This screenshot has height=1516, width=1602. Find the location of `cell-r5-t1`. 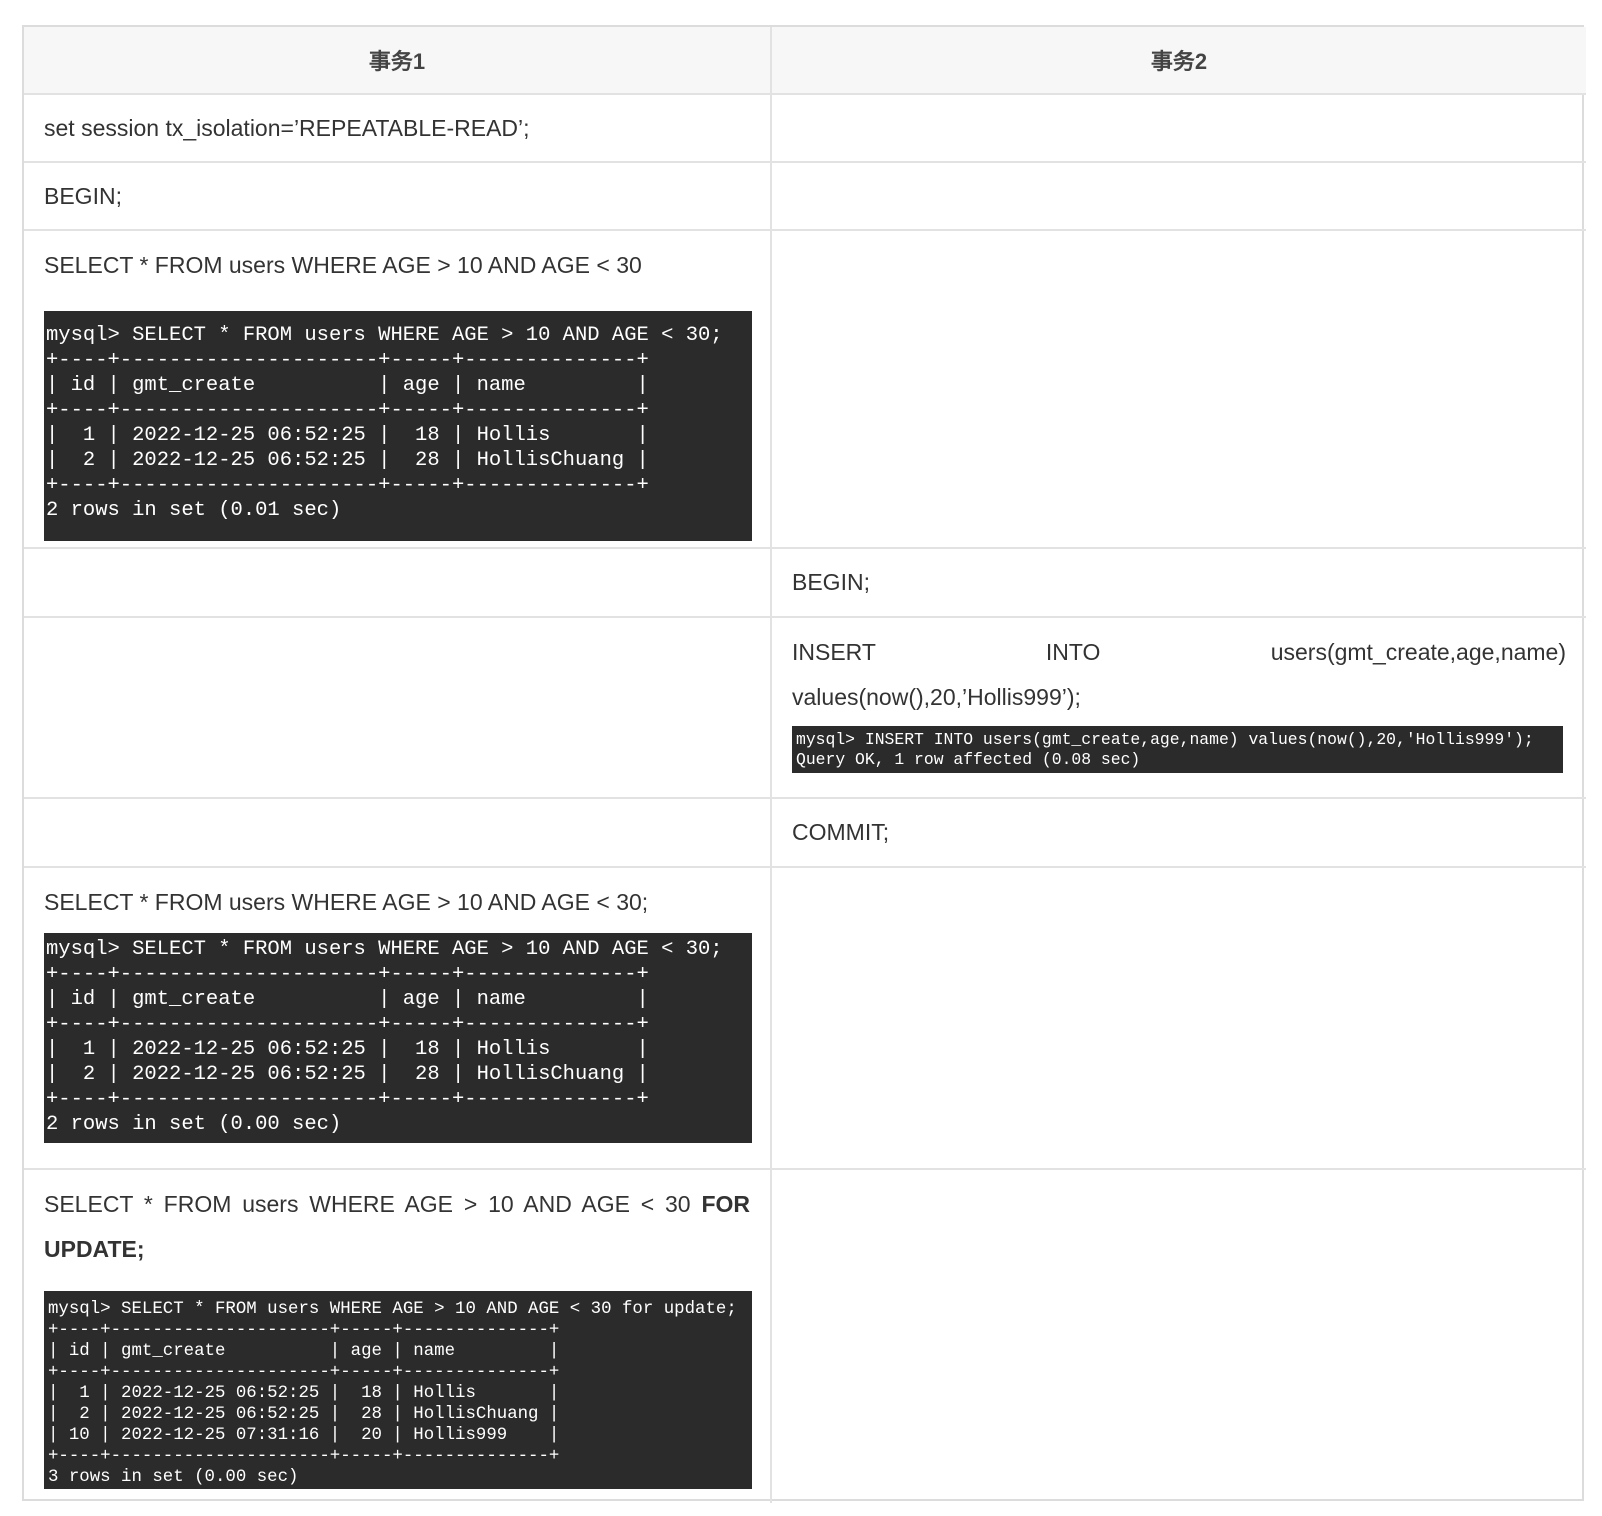

cell-r5-t1 is located at coordinates (398, 708).